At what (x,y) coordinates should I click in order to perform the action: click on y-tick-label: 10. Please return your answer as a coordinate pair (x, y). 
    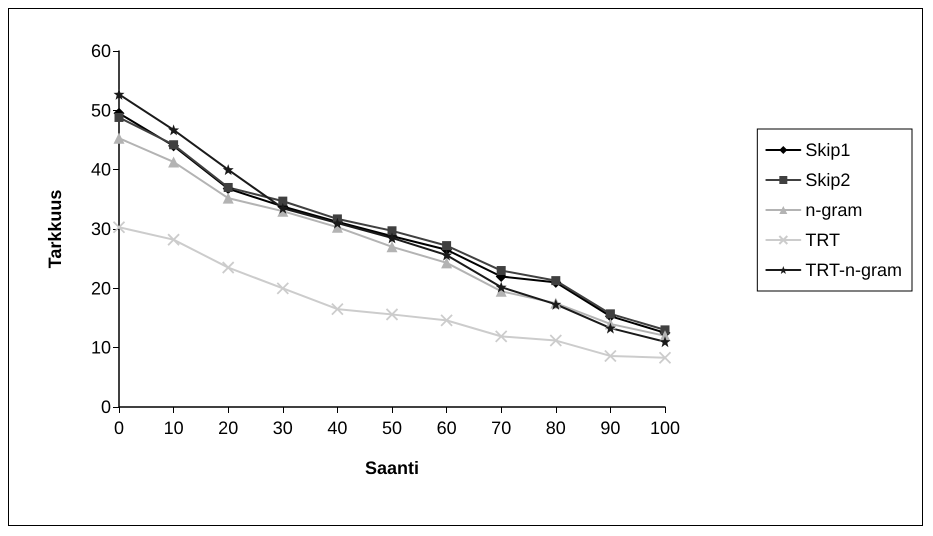
    Looking at the image, I should click on (100, 348).